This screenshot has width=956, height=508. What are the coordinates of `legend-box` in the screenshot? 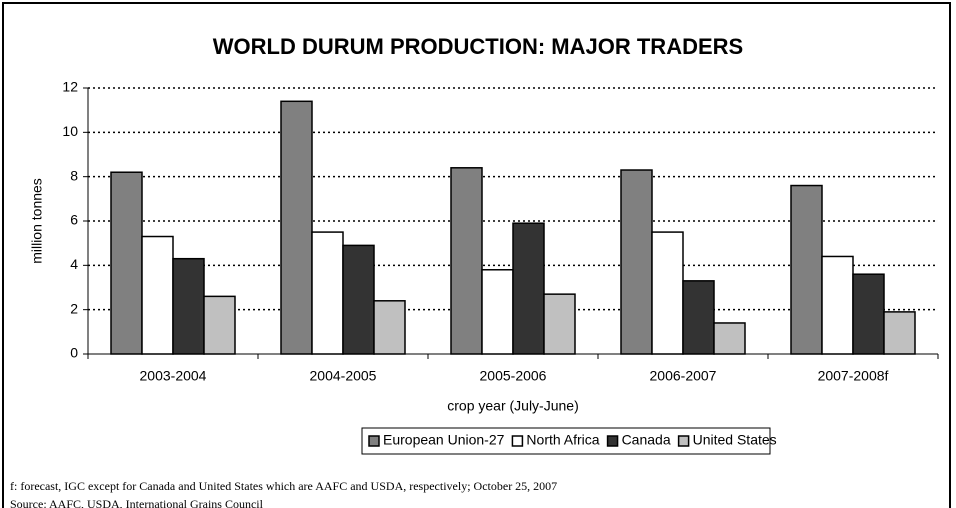 It's located at (566, 441).